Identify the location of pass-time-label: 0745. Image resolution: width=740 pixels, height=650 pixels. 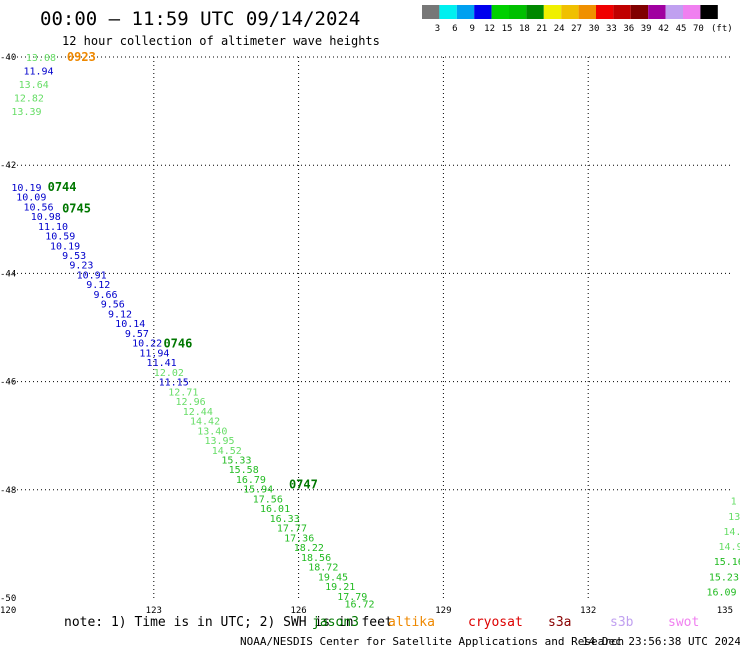
(76, 208).